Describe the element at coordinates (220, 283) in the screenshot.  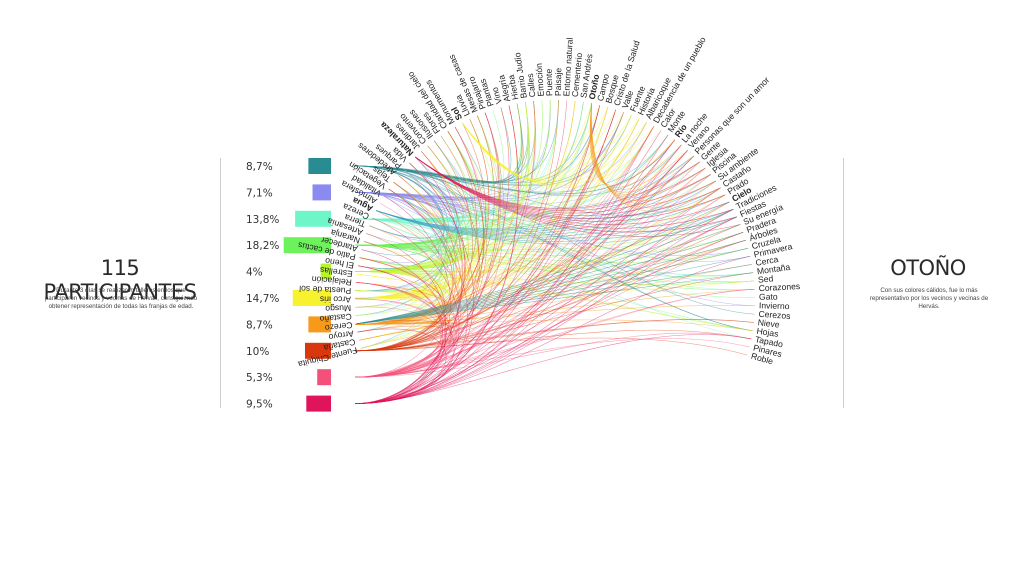
I see `left-divider` at that location.